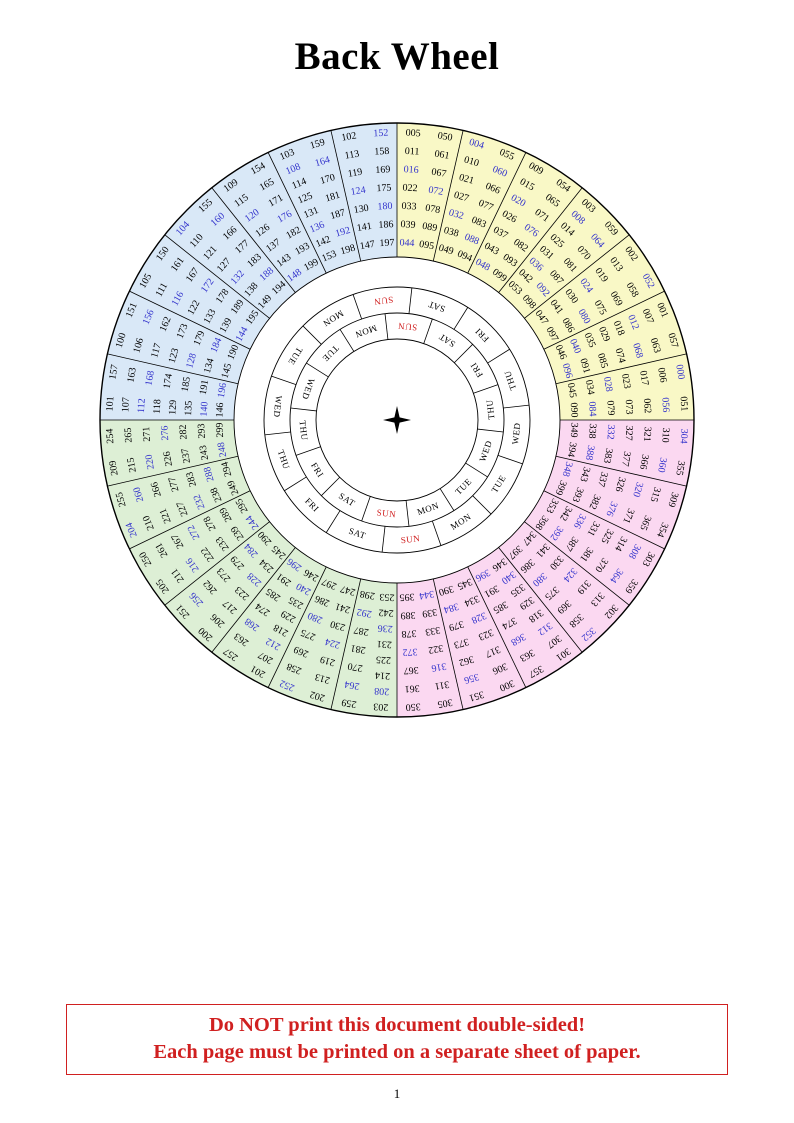 This screenshot has height=1123, width=794. I want to click on year-number: 074, so click(620, 355).